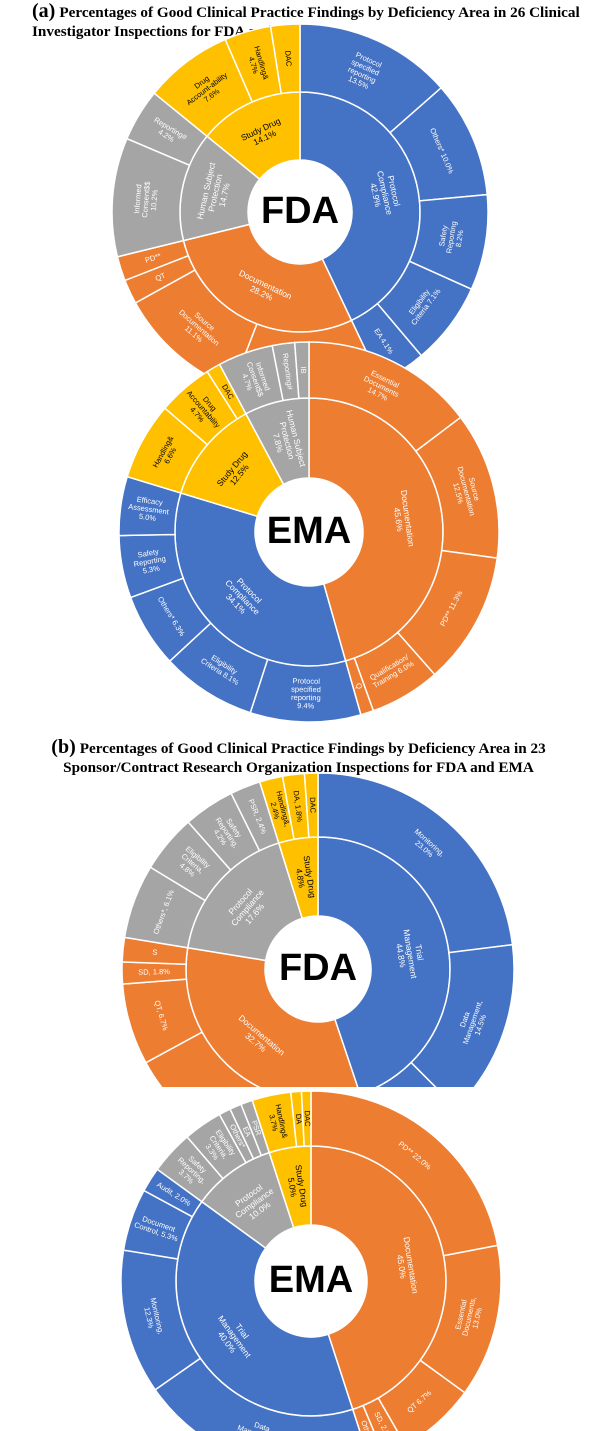 This screenshot has height=1431, width=597. What do you see at coordinates (287, 441) in the screenshot?
I see `chart1-inner-label-human-subject-protection-7-8: Human SubjectProtection7.8%` at bounding box center [287, 441].